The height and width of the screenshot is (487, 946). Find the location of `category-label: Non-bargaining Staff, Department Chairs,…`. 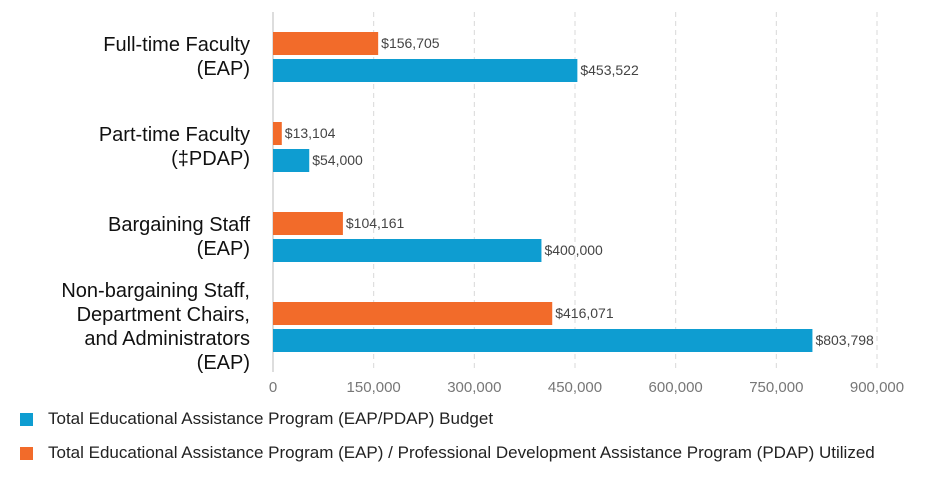

category-label: Non-bargaining Staff, Department Chairs,… is located at coordinates (155, 327).